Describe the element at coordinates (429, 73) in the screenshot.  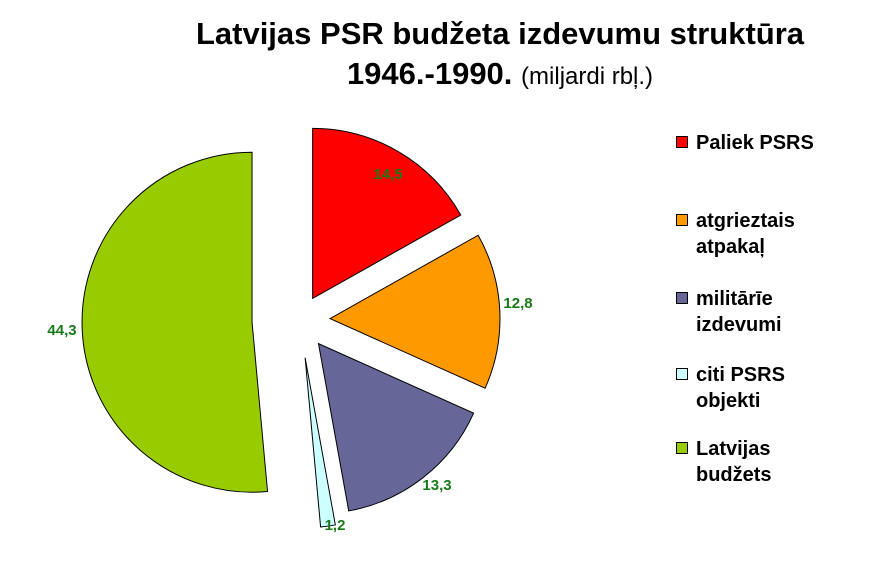
I see `chart-title-years: 1946.-1990.` at that location.